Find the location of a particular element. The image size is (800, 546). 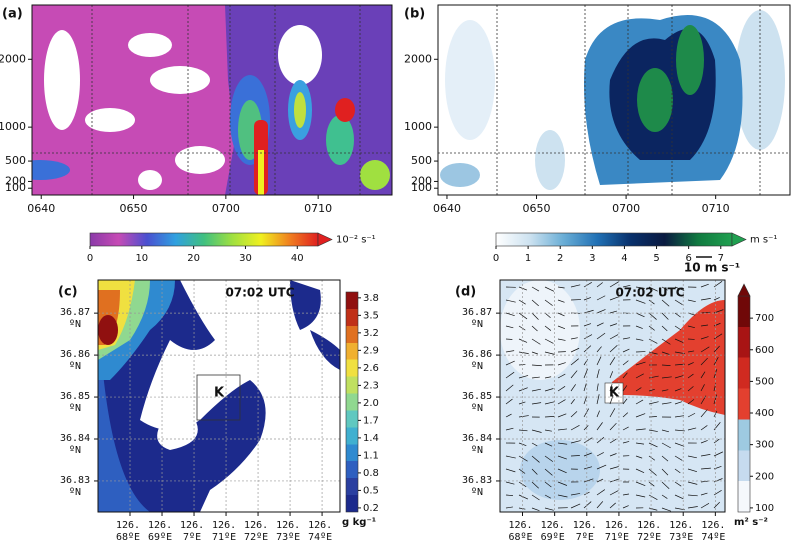

reference-vector-label: 10 m s⁻¹ is located at coordinates (712, 268).